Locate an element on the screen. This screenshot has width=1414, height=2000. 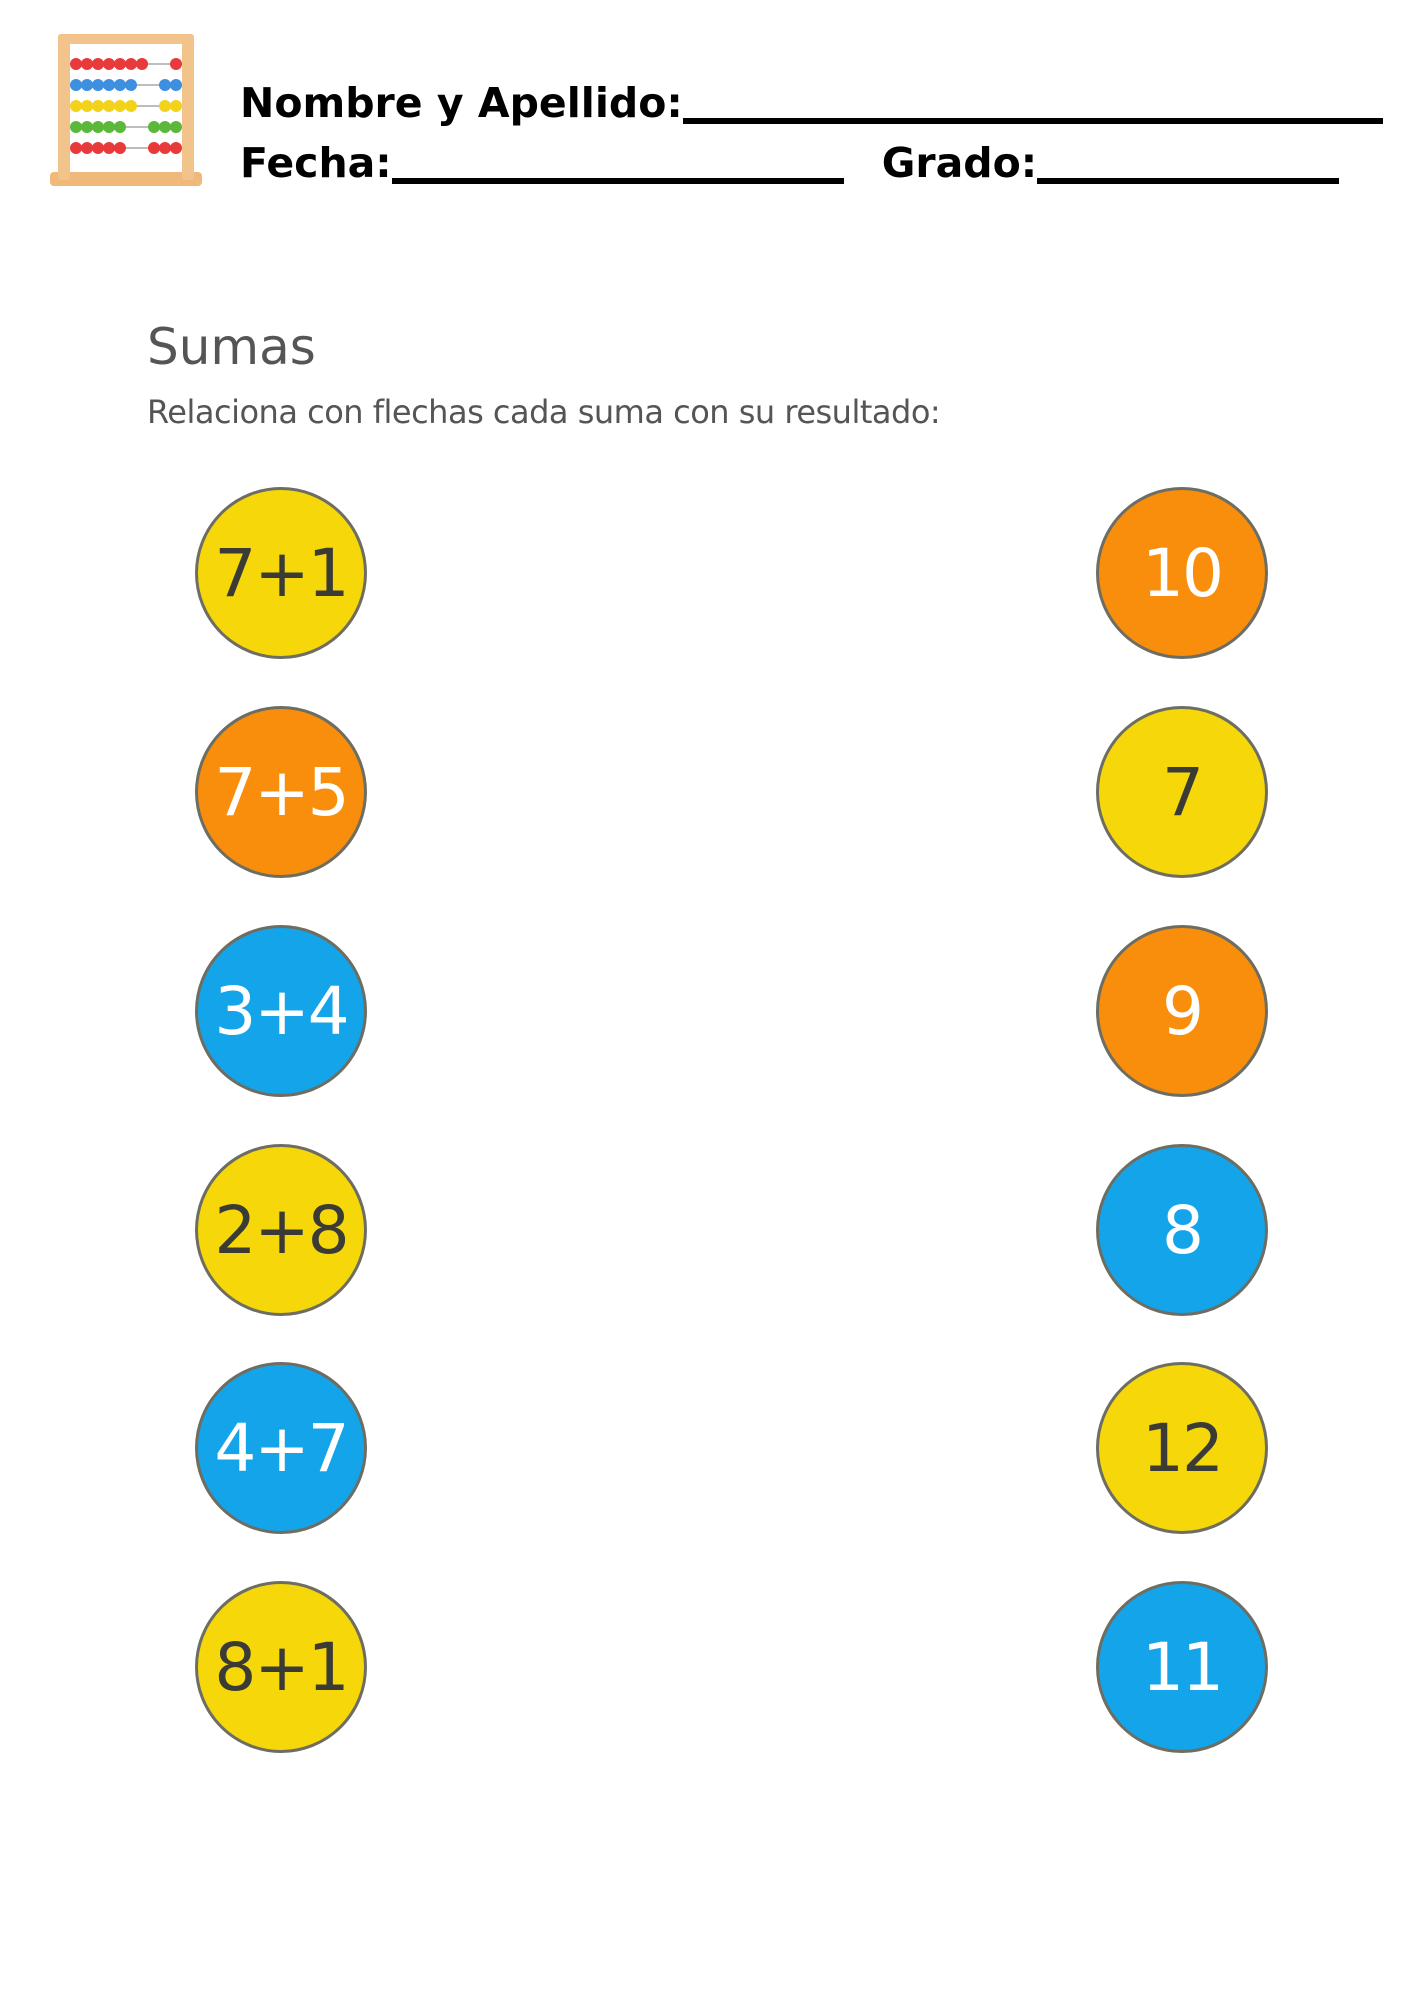
result-circle-3: 9 is located at coordinates (1182, 1011).